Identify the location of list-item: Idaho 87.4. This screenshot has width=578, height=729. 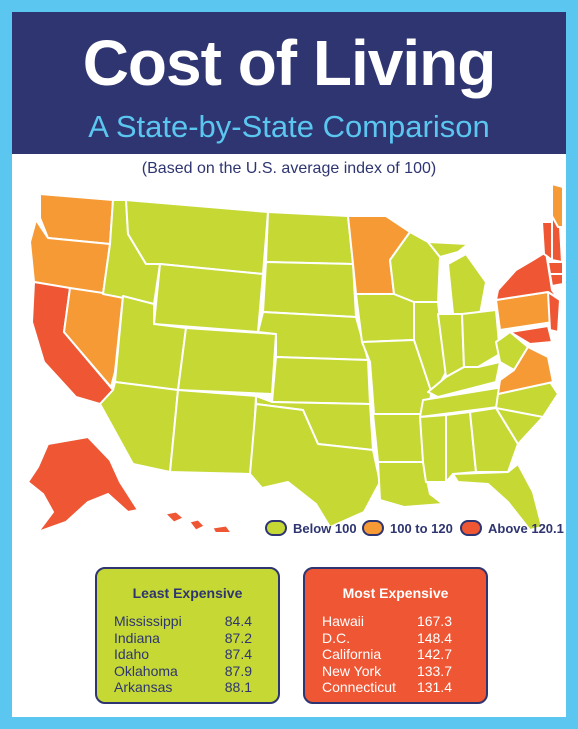
(187, 654).